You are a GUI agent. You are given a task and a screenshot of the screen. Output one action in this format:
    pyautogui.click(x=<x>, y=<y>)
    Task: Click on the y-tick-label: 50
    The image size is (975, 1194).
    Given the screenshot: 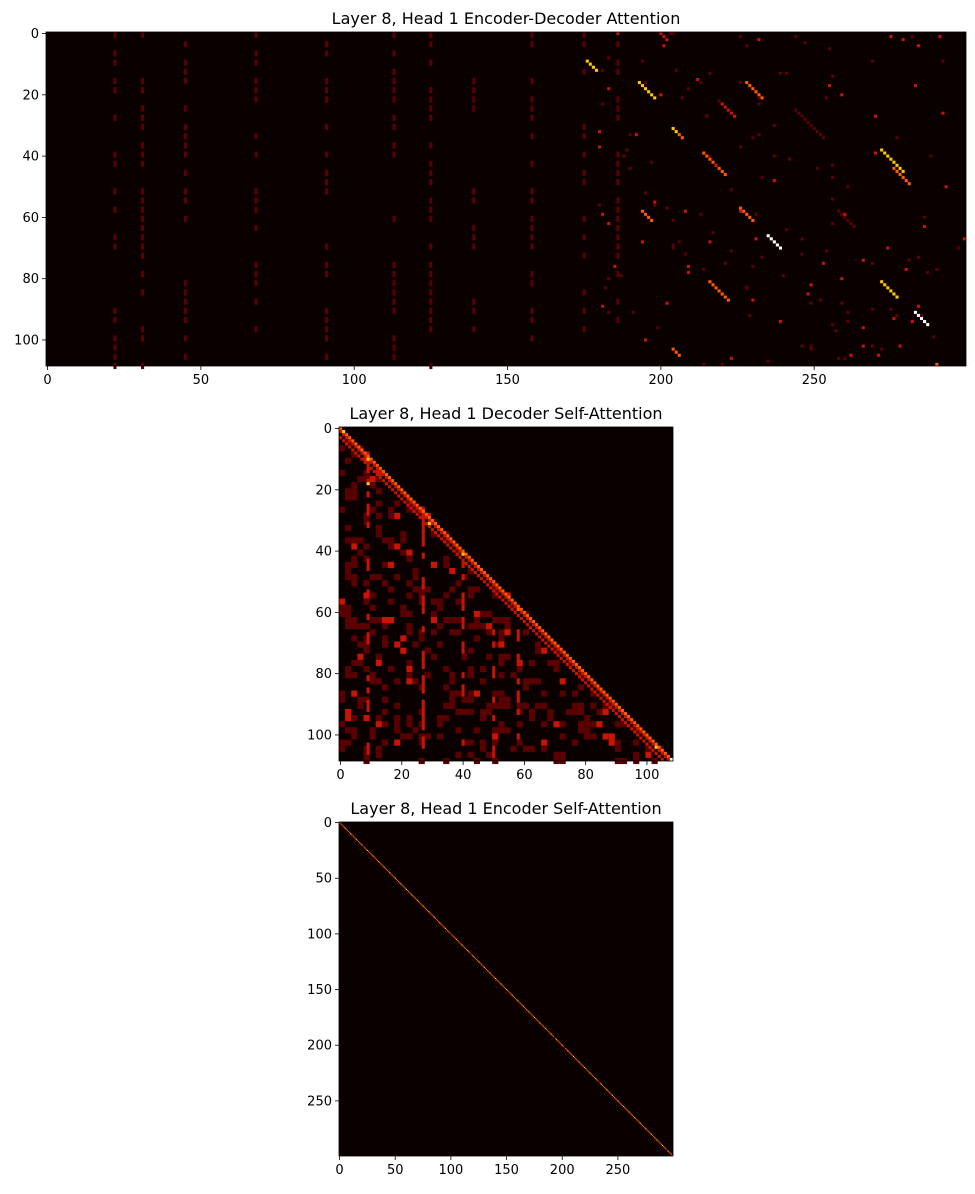 What is the action you would take?
    pyautogui.click(x=323, y=879)
    